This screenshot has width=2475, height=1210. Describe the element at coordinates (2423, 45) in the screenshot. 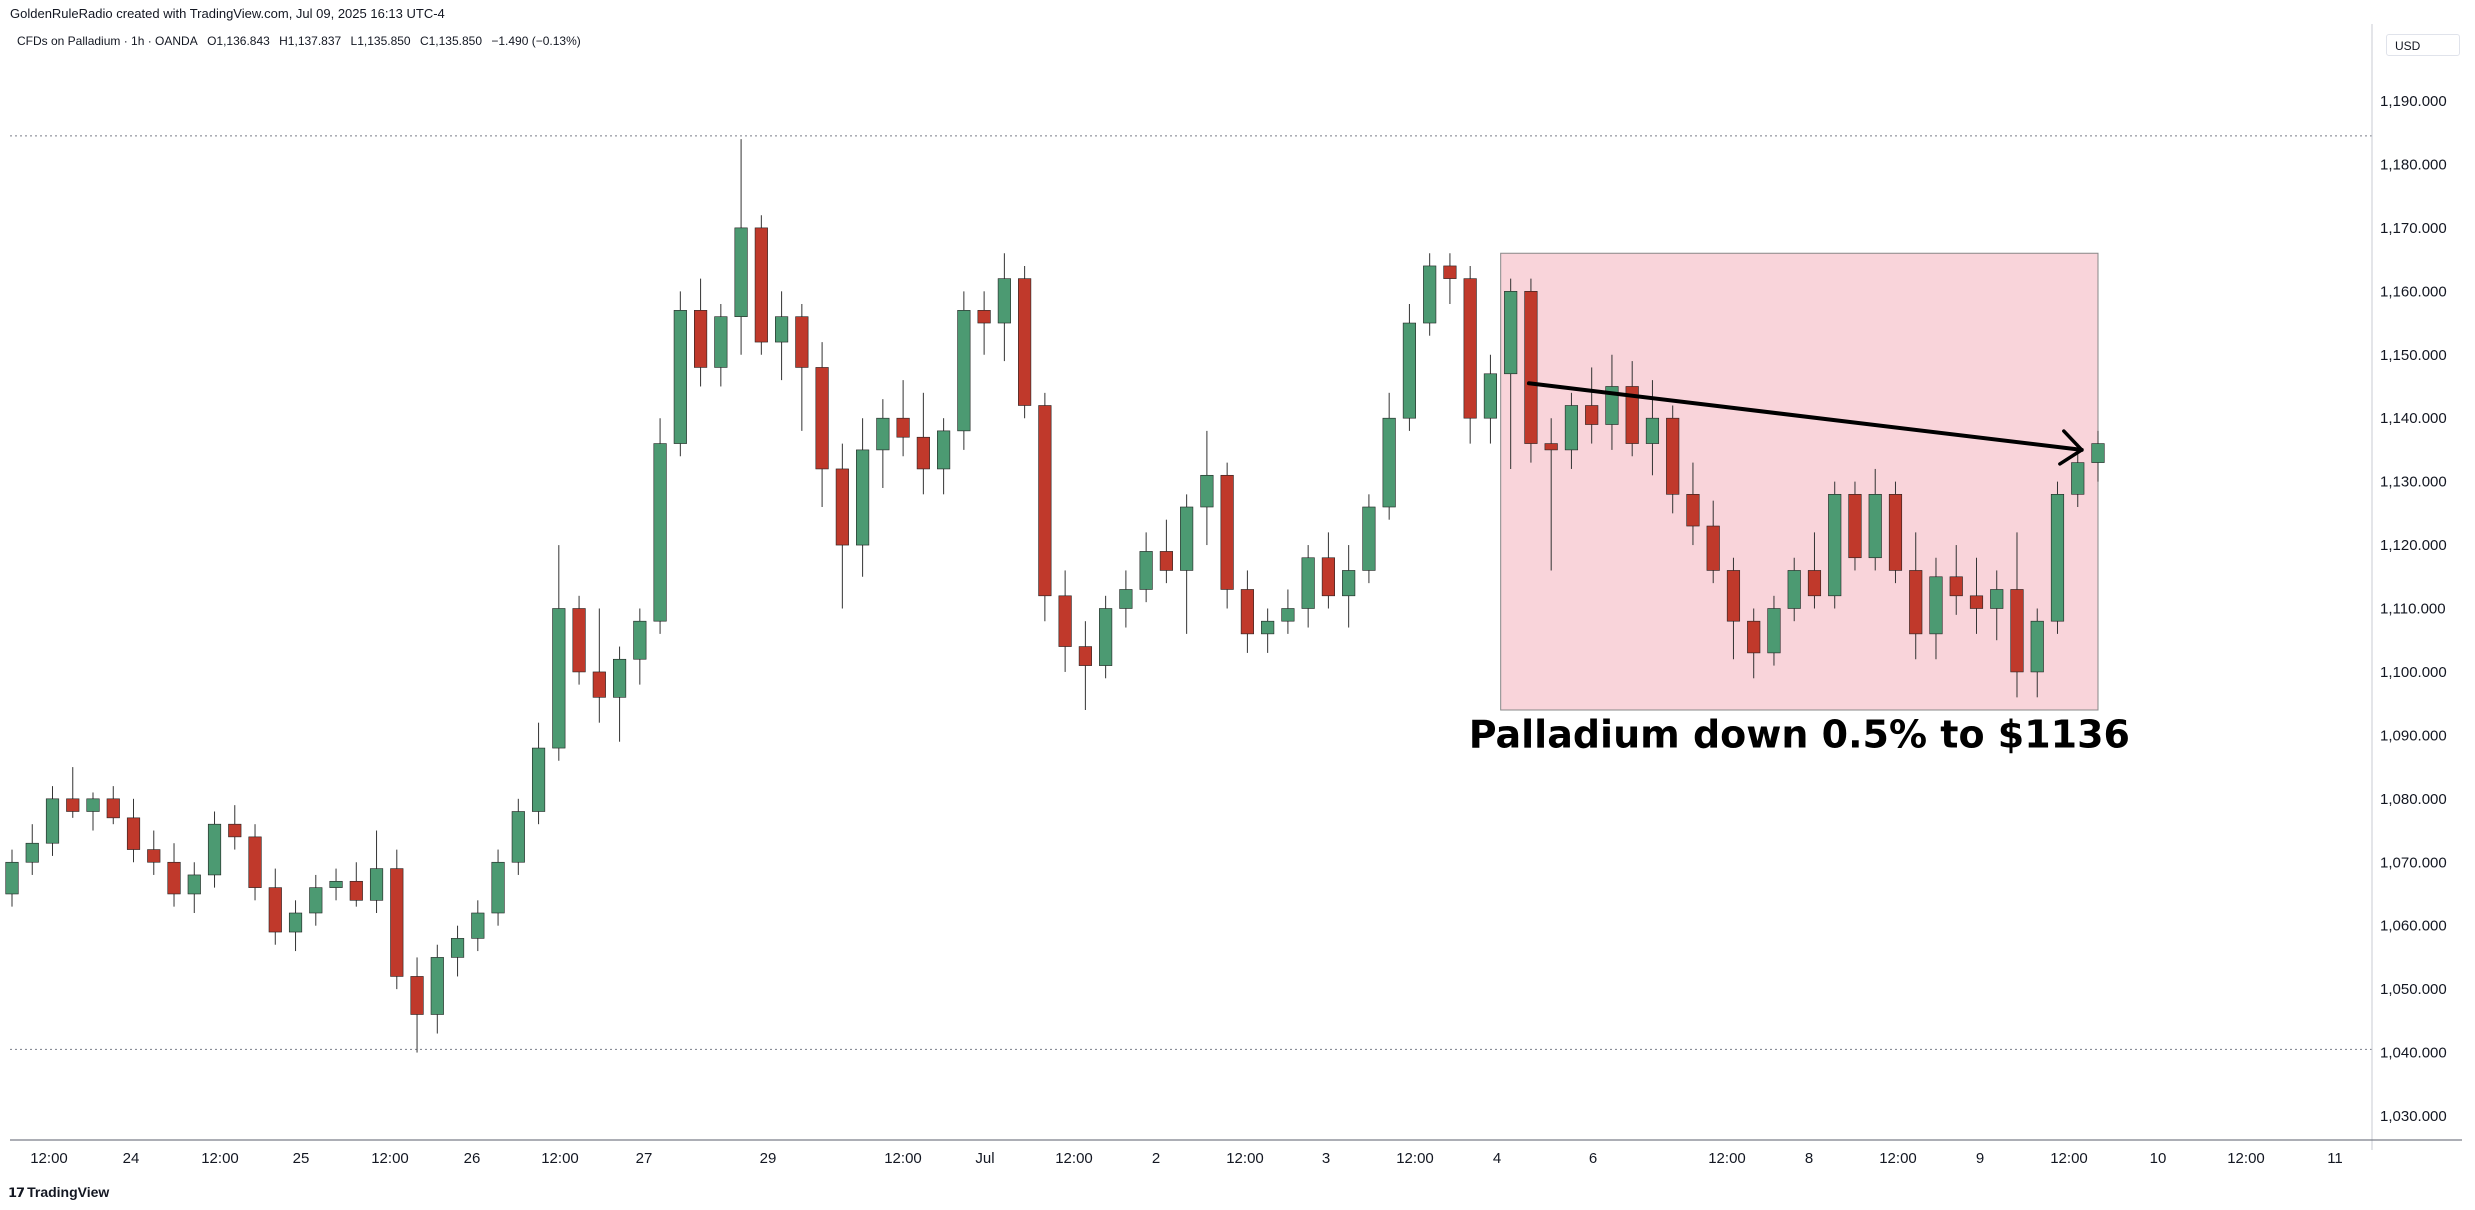

I see `currency-selector: USD` at that location.